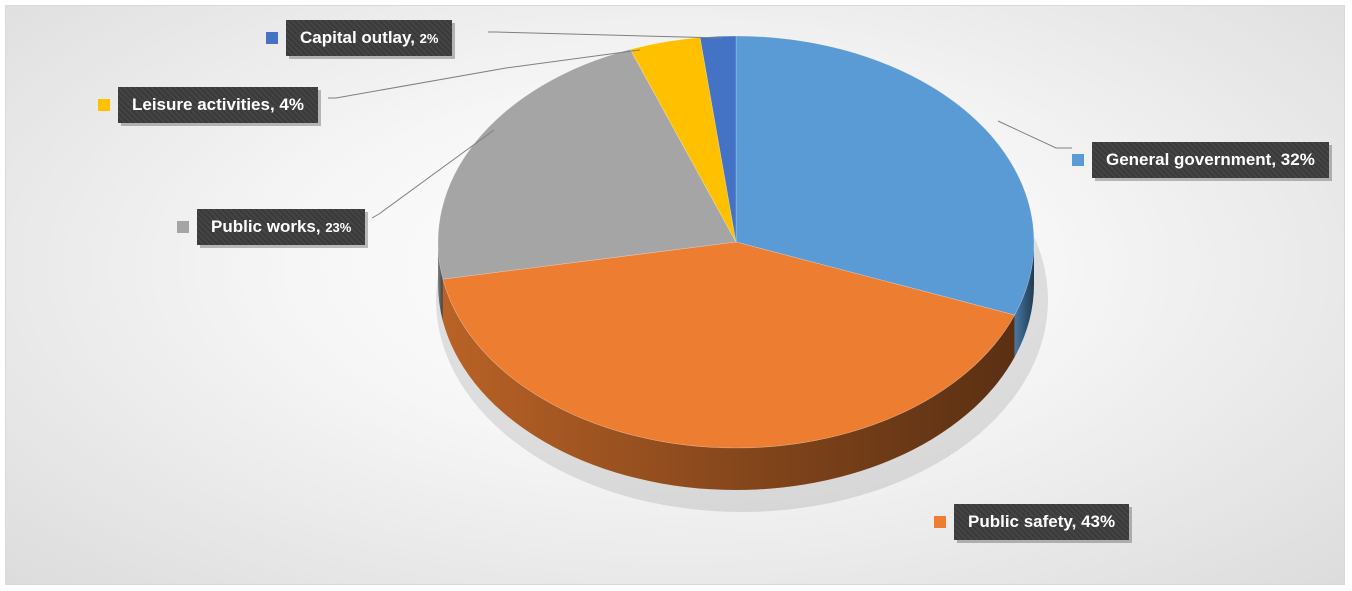 The width and height of the screenshot is (1352, 591). I want to click on leader-general-government, so click(1034, 134).